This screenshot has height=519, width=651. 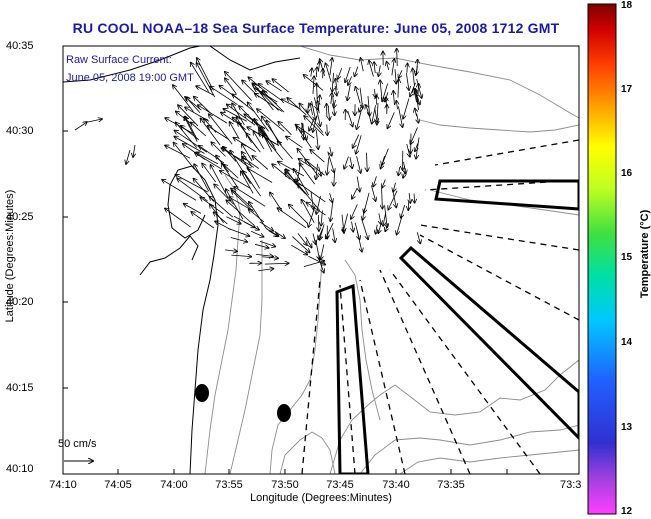 I want to click on xtick-label: 74:05, so click(x=118, y=485).